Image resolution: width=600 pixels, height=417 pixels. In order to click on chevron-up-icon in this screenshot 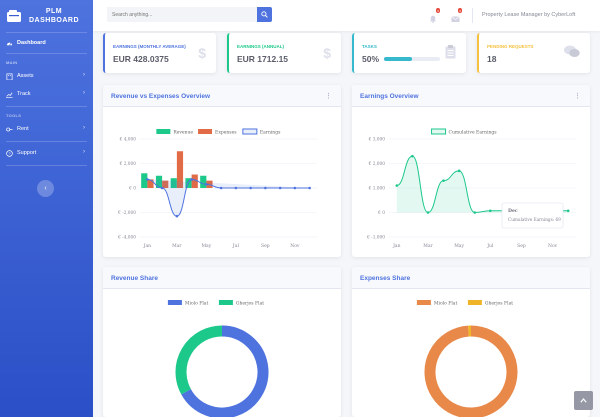, I will do `click(583, 400)`.